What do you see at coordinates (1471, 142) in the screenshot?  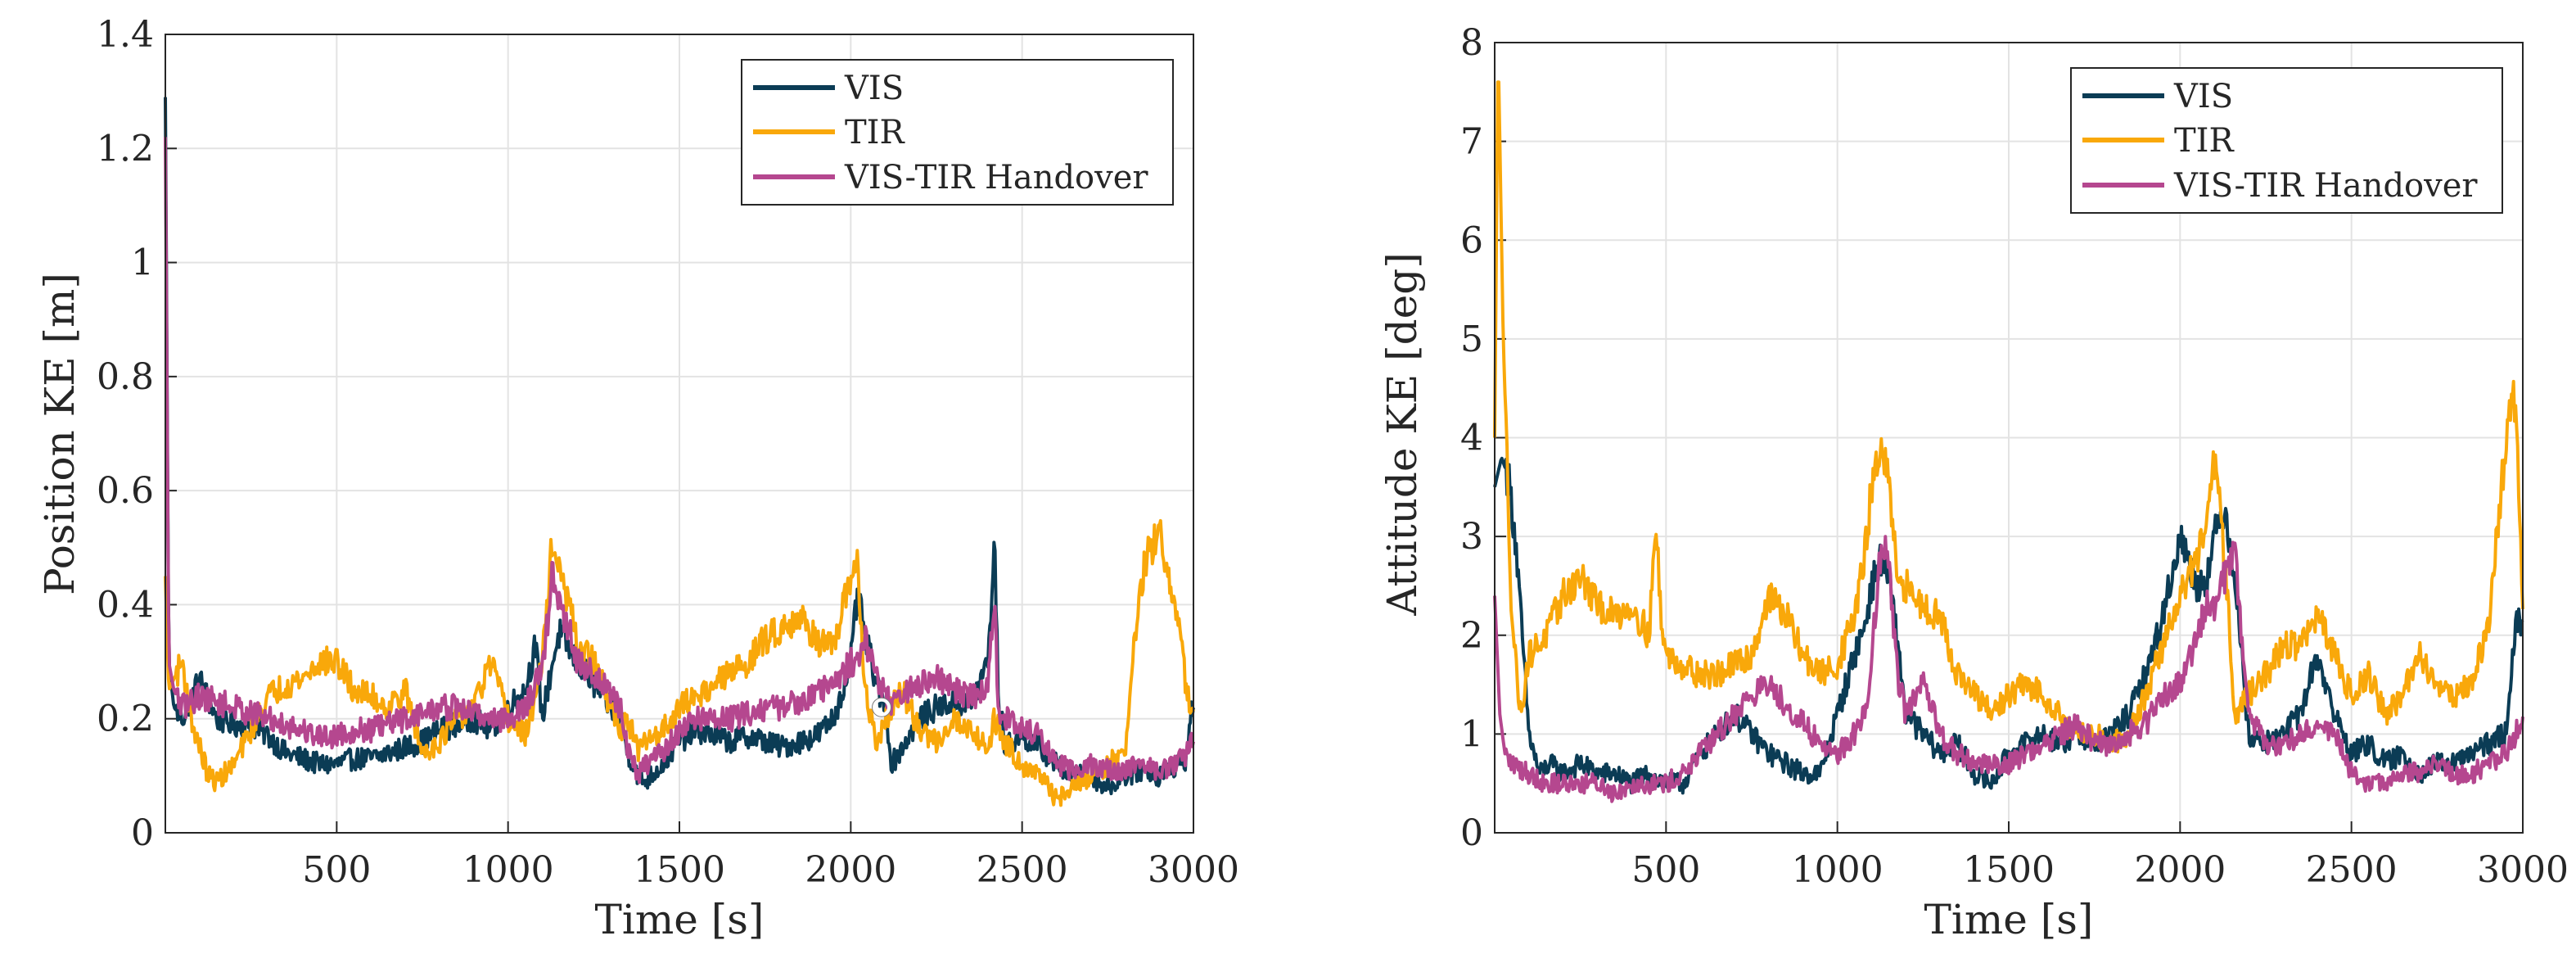 I see `y-tick-label: 7` at bounding box center [1471, 142].